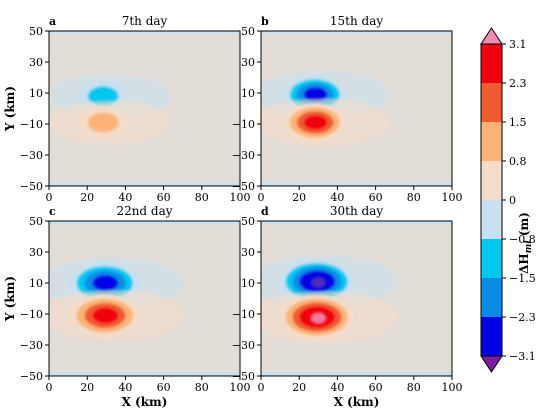 This screenshot has height=416, width=550. I want to click on panel-title: 7th day, so click(145, 21).